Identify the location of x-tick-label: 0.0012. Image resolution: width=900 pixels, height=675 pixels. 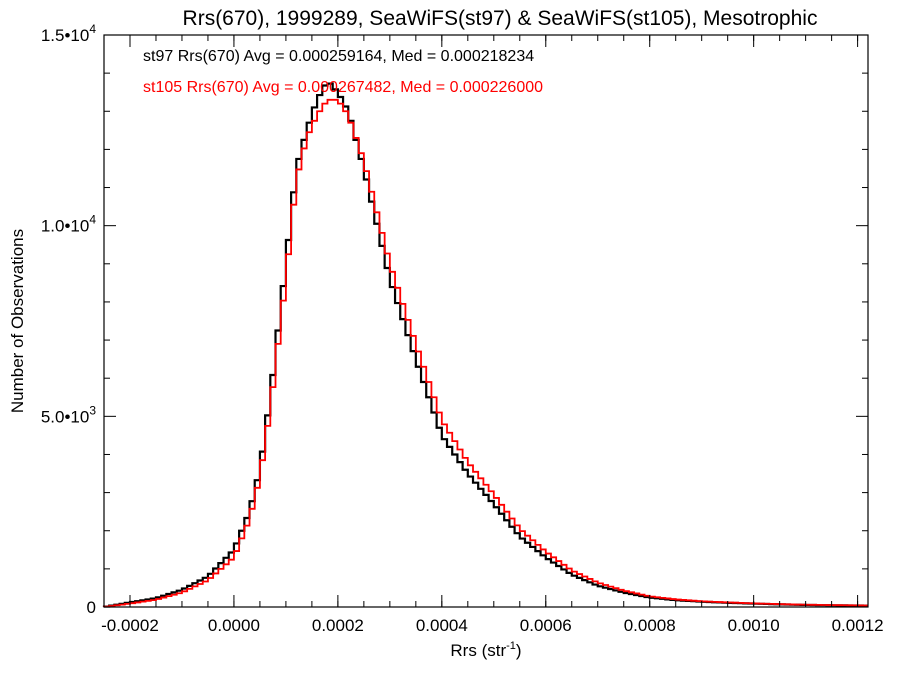
(858, 625).